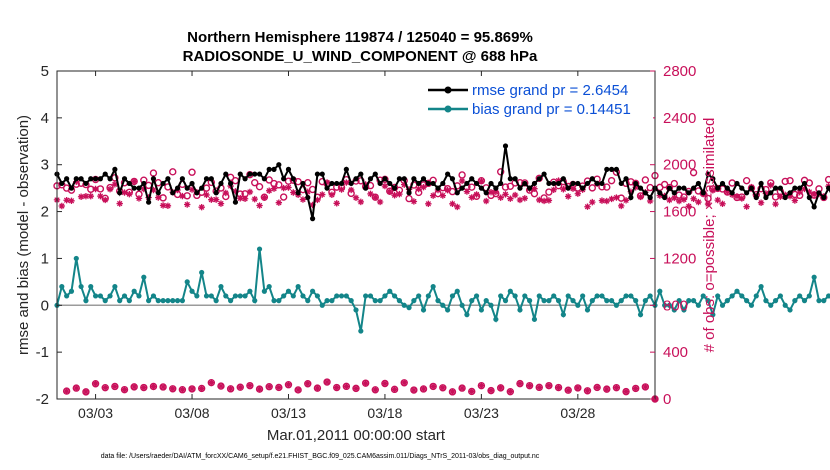 The width and height of the screenshot is (830, 470). Describe the element at coordinates (45, 118) in the screenshot. I see `y-tick-label-left: 4` at that location.